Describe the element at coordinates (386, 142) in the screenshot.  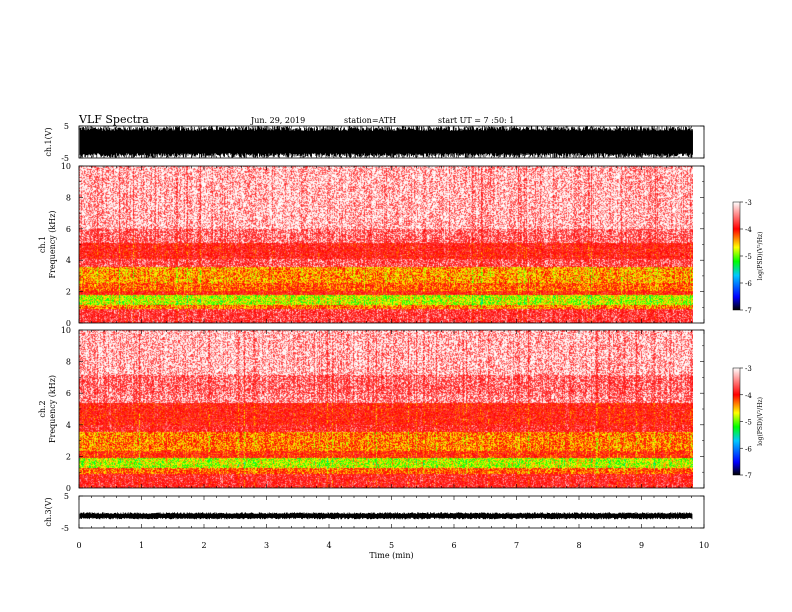
I see `ch1-trace-core` at that location.